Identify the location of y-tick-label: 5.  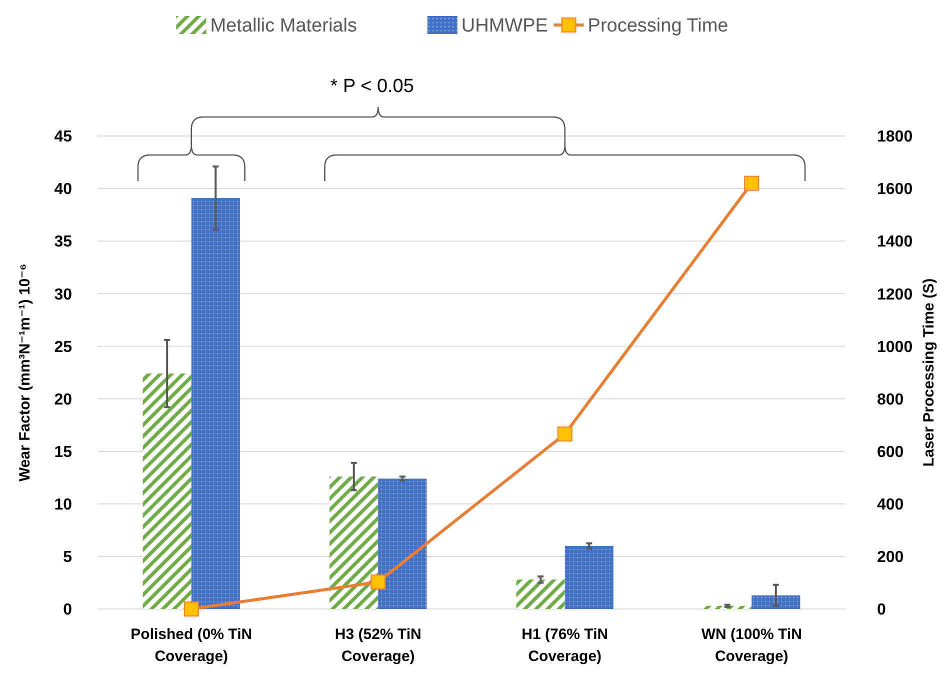
(67, 557).